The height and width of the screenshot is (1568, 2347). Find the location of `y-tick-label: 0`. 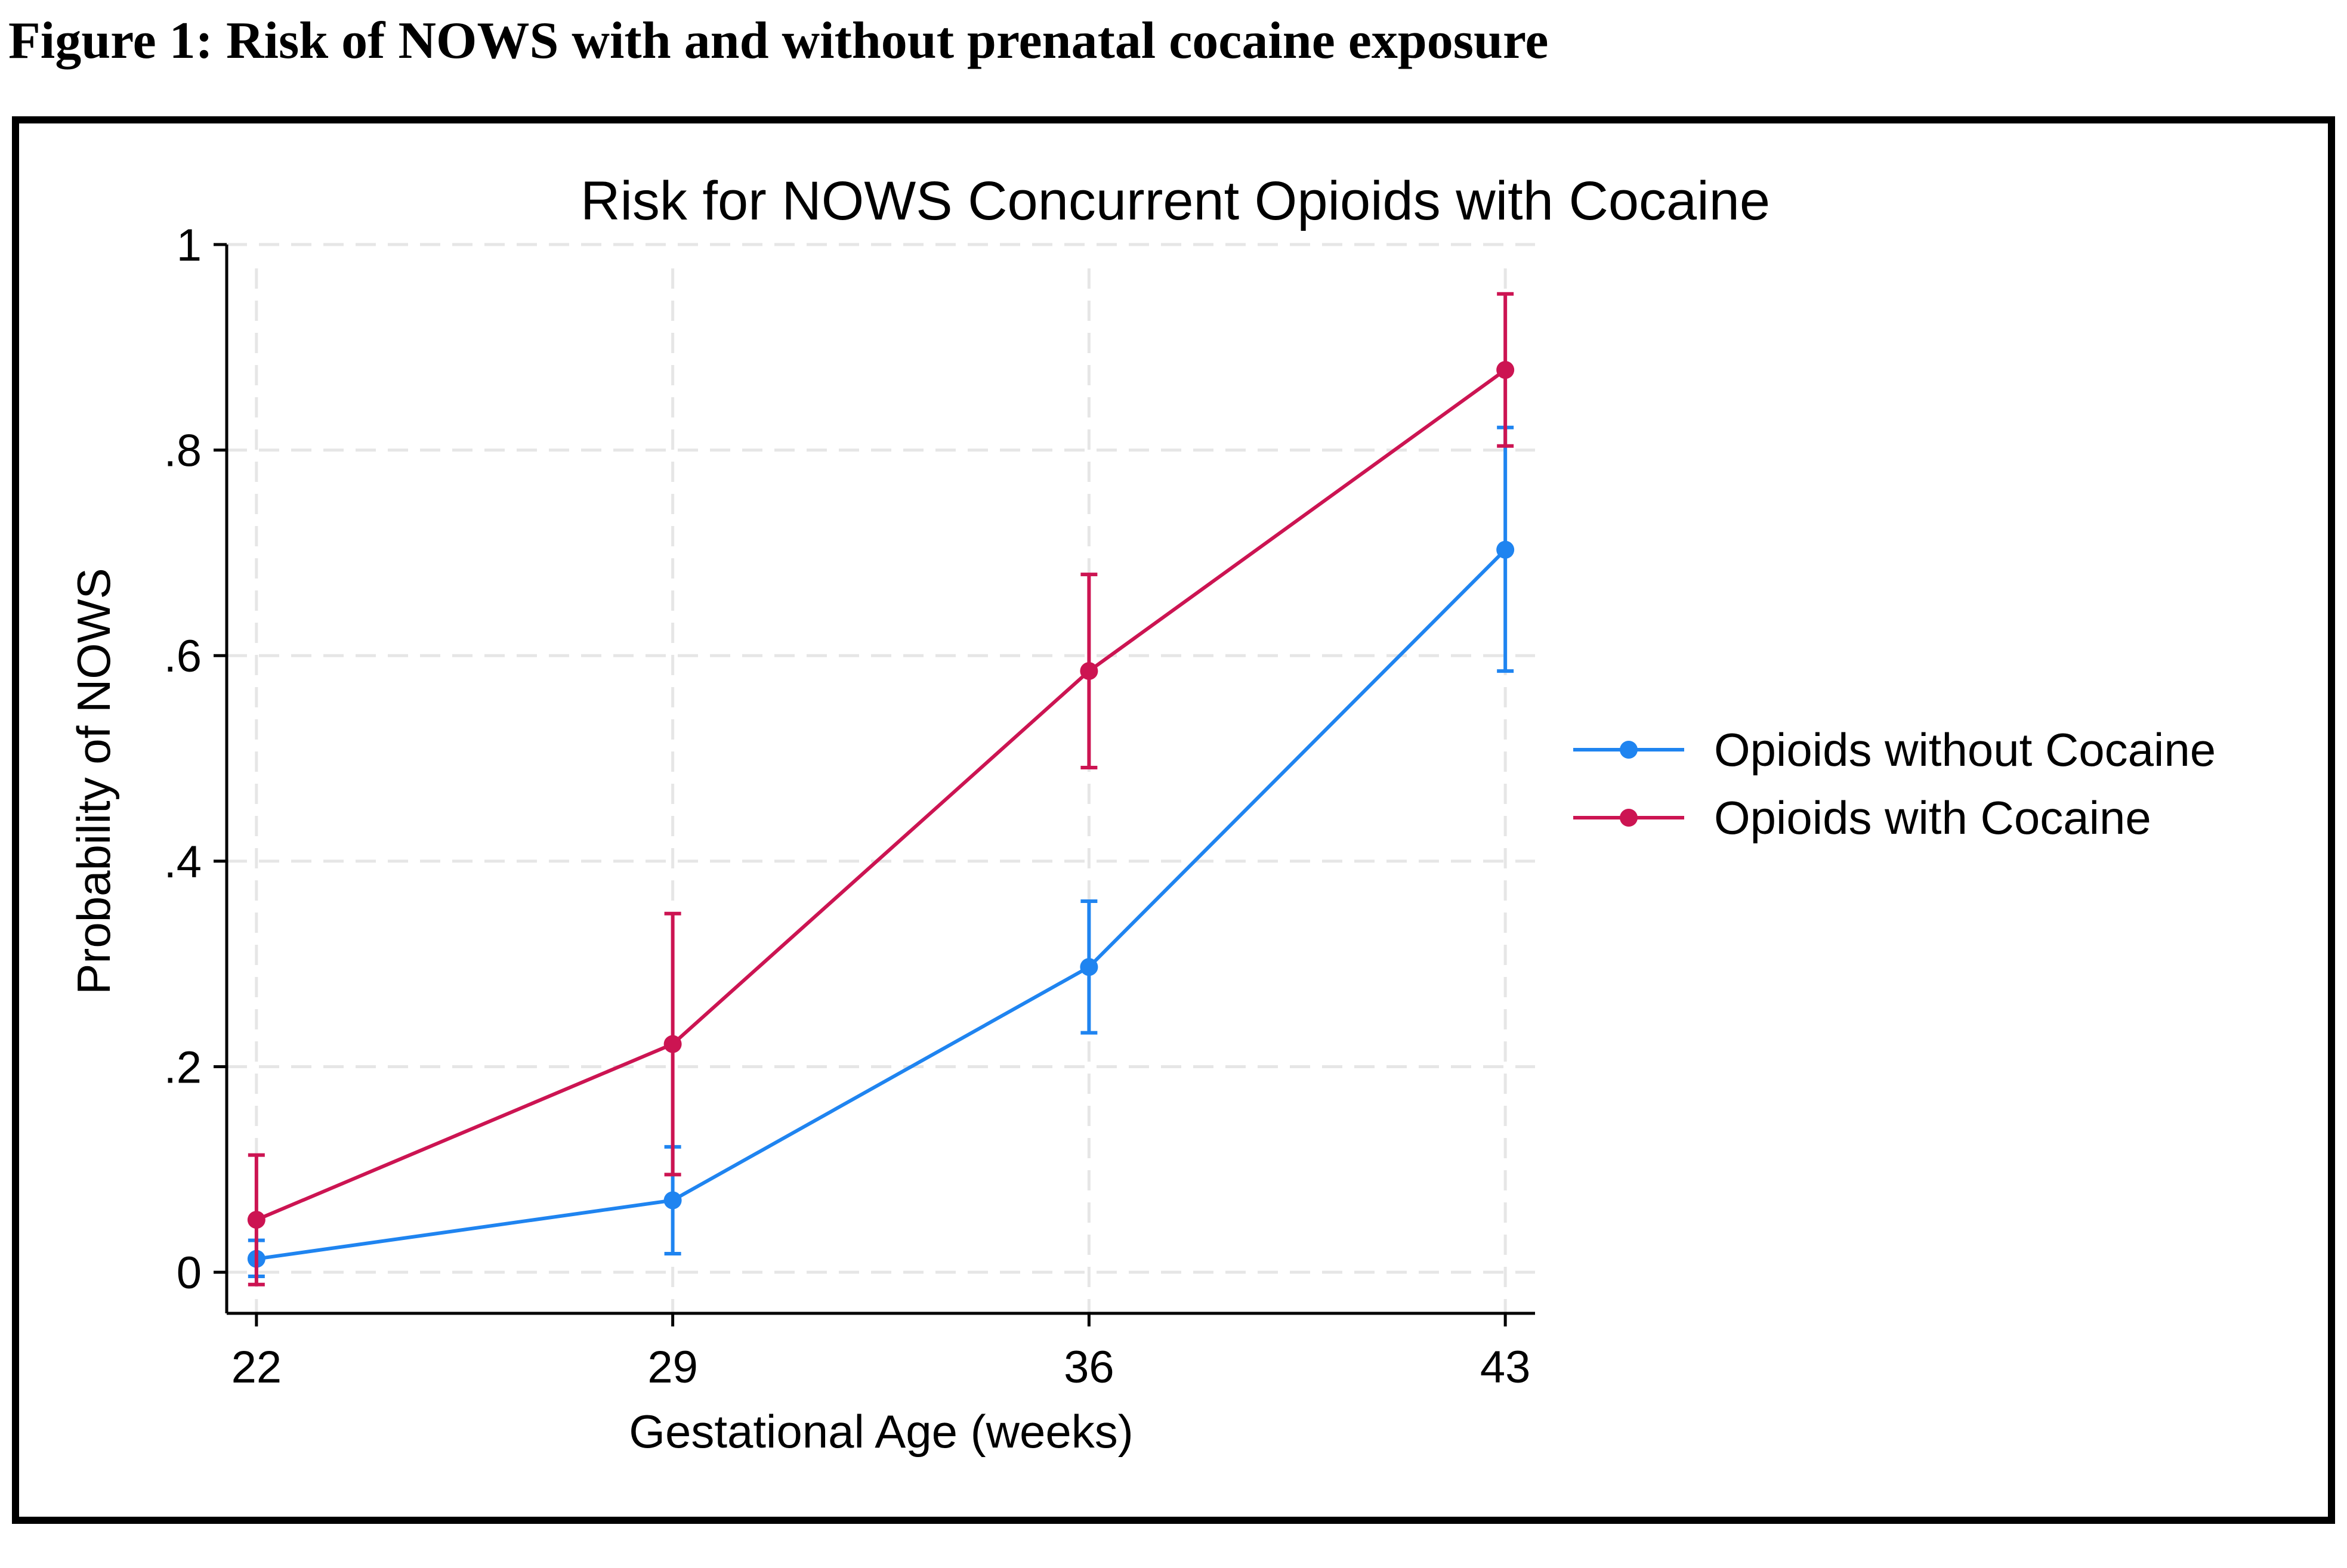

y-tick-label: 0 is located at coordinates (189, 1273).